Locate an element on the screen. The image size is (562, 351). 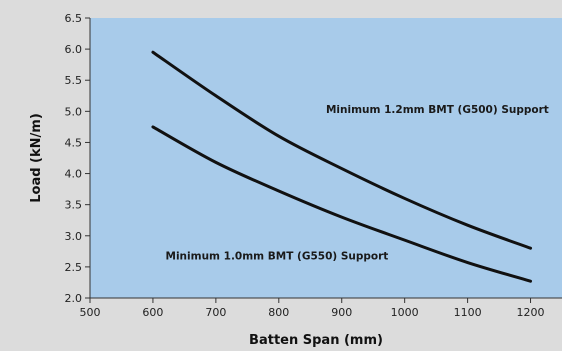
x-axis-ticks: 500 600 700 800 900 1000 1100 1200 is located at coordinates (312, 308).